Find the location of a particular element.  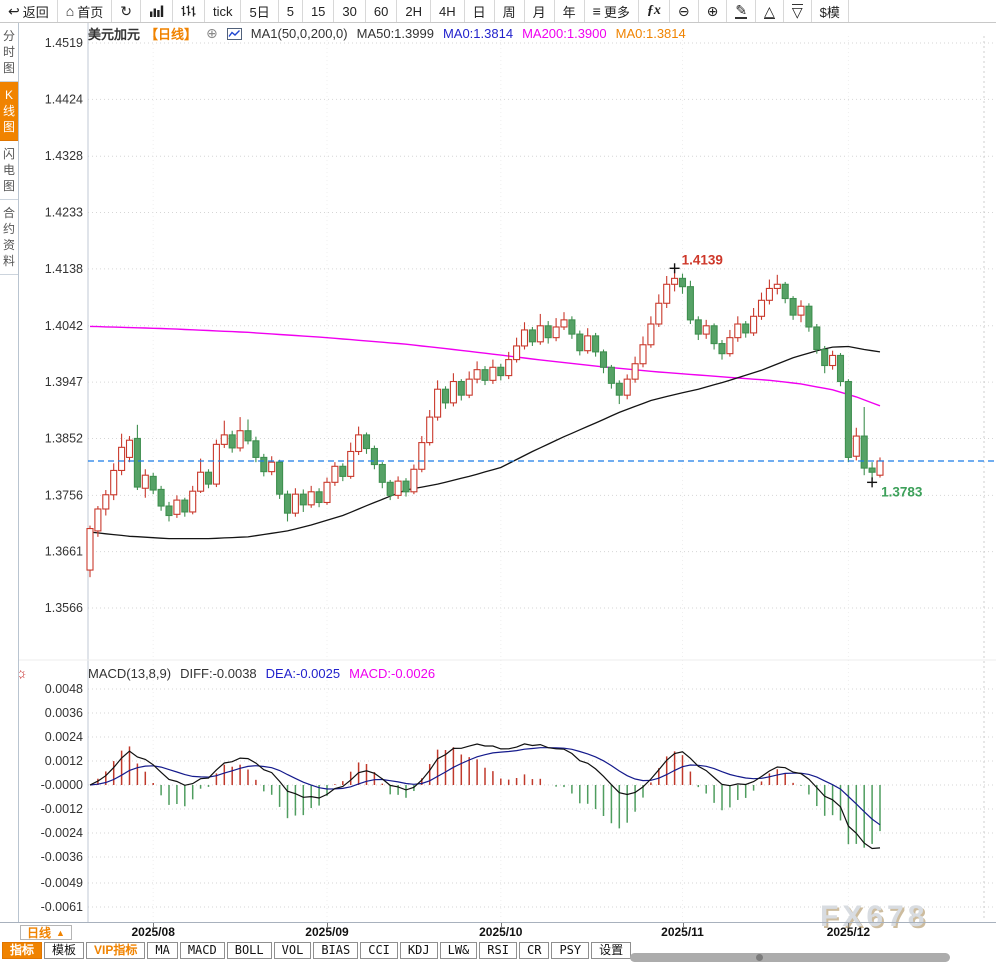

x-axis-label: 2025/08 is located at coordinates (153, 932).